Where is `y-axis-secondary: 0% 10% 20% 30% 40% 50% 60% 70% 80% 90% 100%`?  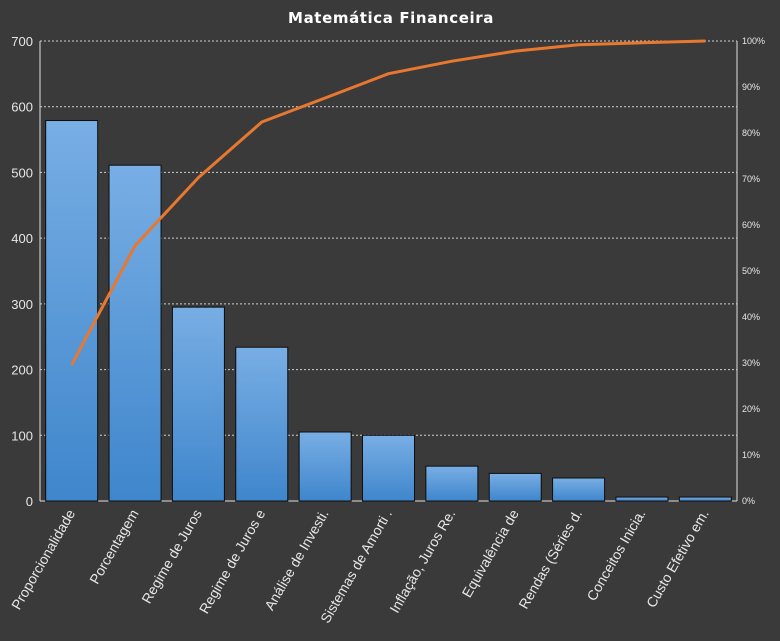 y-axis-secondary: 0% 10% 20% 30% 40% 50% 60% 70% 80% 90% 100% is located at coordinates (753, 271).